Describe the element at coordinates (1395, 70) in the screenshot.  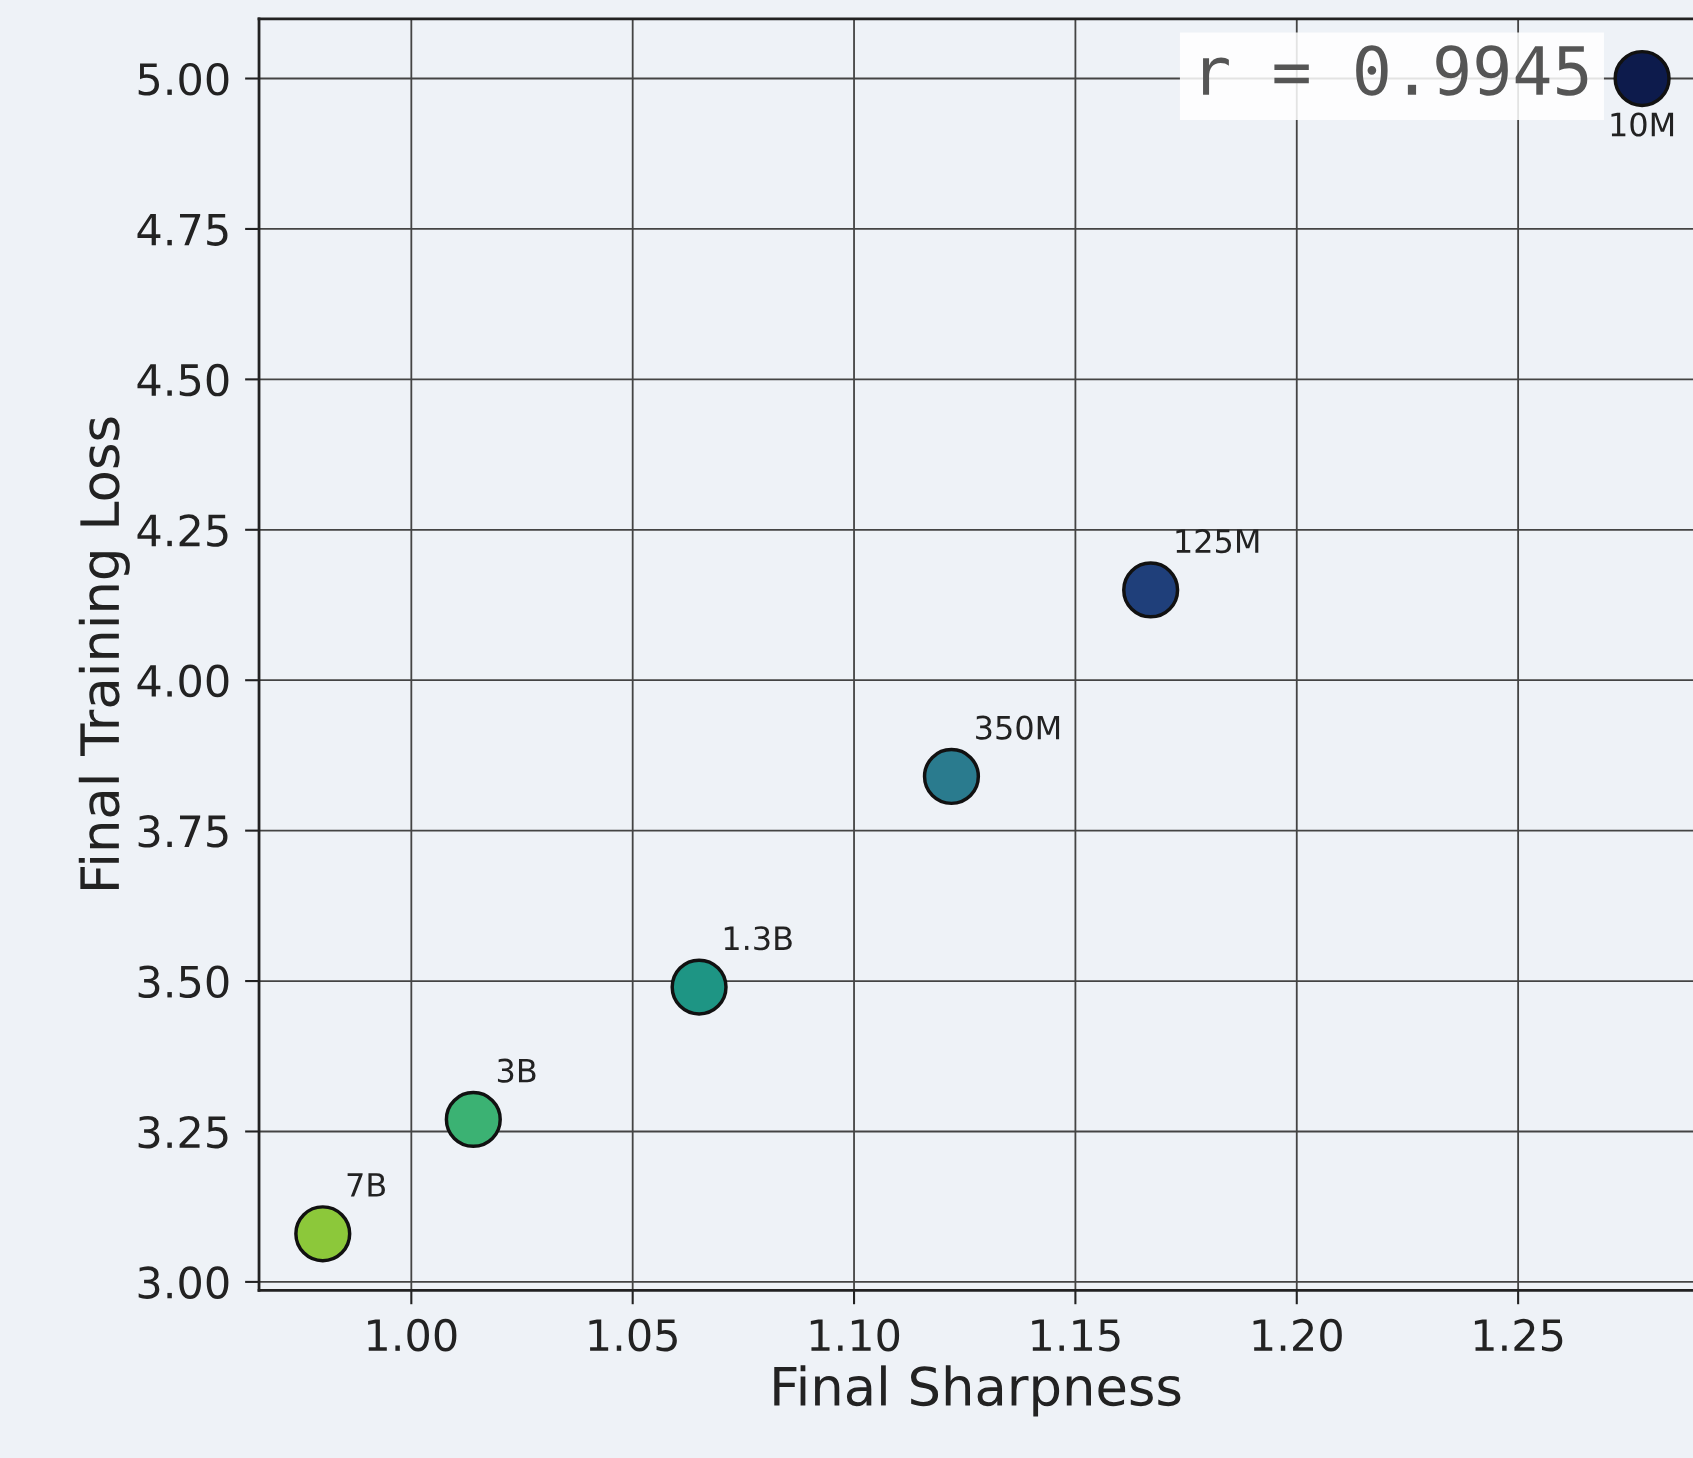
I see `annotation: r = 0.9945` at that location.